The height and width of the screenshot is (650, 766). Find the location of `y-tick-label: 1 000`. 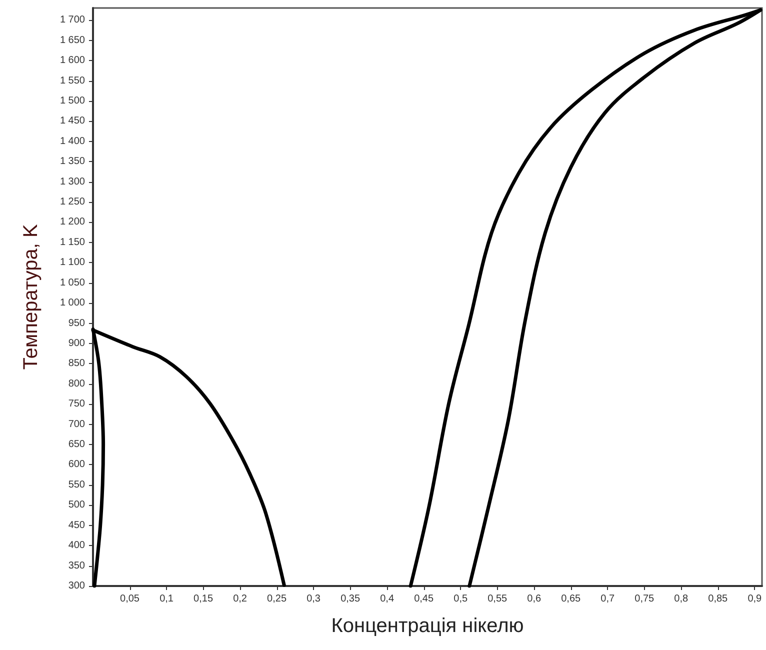

y-tick-label: 1 000 is located at coordinates (73, 303).